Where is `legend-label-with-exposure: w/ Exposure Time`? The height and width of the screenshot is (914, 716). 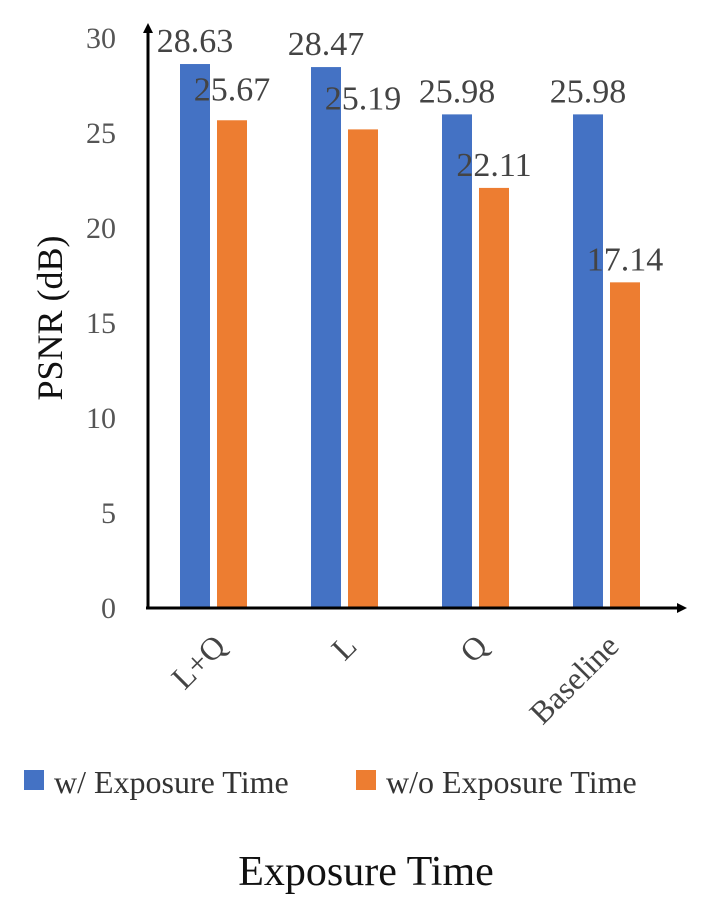 legend-label-with-exposure: w/ Exposure Time is located at coordinates (171, 782).